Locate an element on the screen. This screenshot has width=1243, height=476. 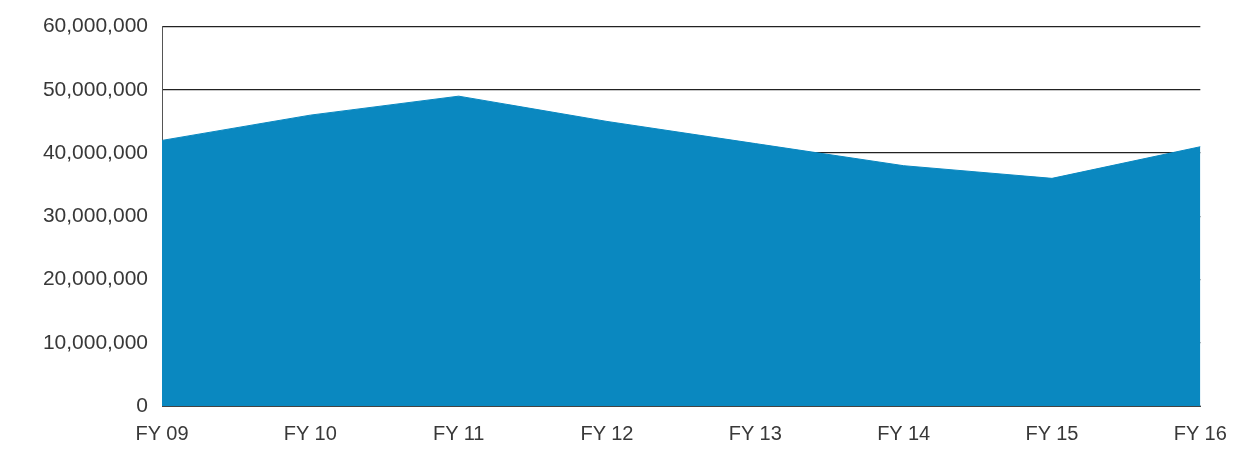
x-tick-label: FY 09 is located at coordinates (162, 432).